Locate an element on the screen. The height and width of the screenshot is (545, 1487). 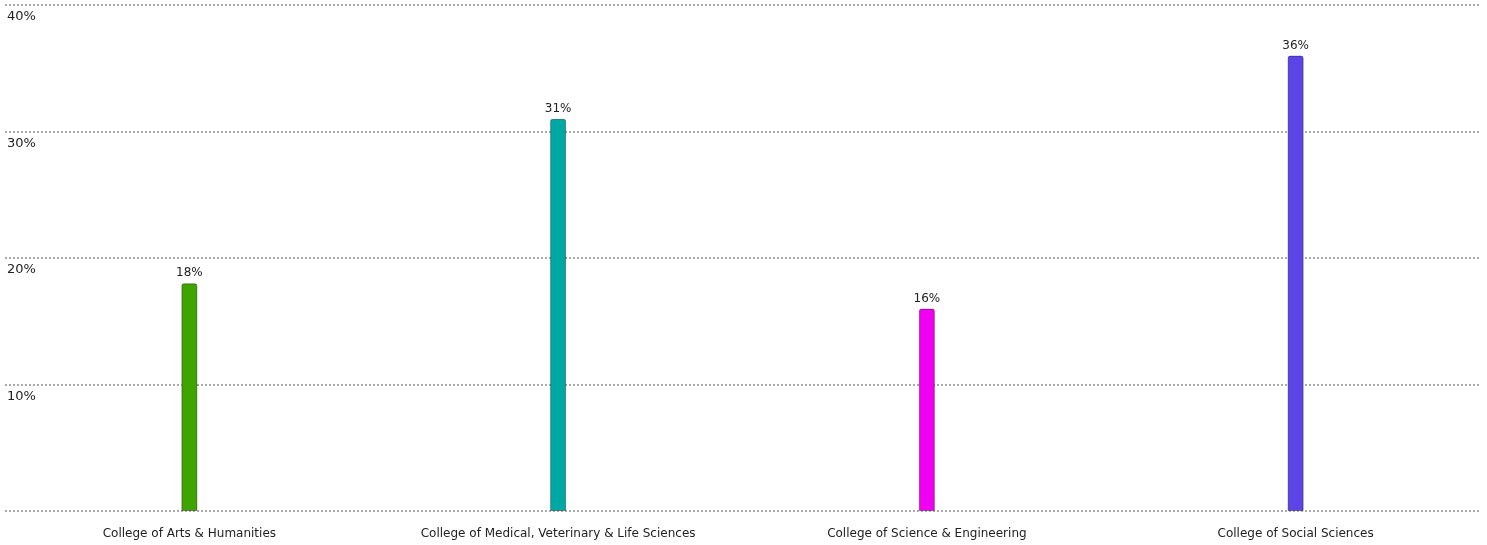
x-tick-label: College of Social Sciences is located at coordinates (1295, 533).